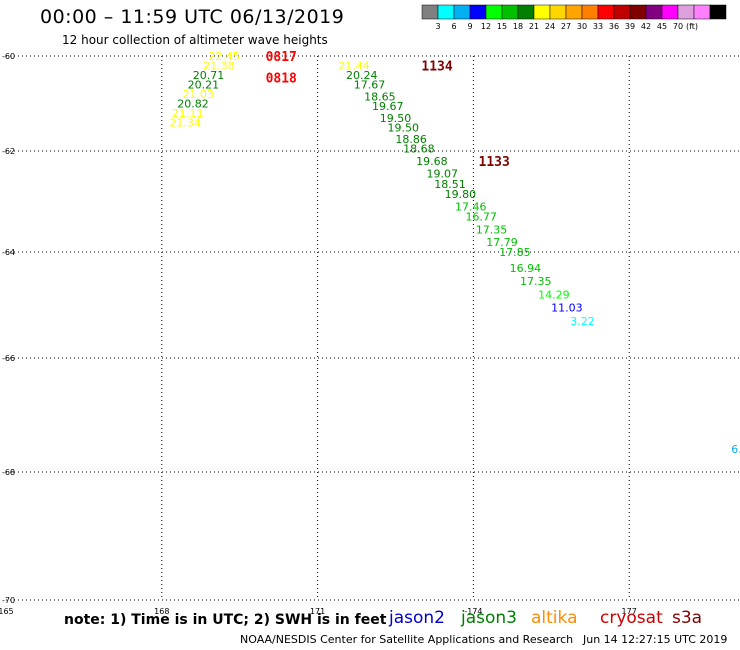  What do you see at coordinates (687, 618) in the screenshot?
I see `legend-item-s3a: s3a` at bounding box center [687, 618].